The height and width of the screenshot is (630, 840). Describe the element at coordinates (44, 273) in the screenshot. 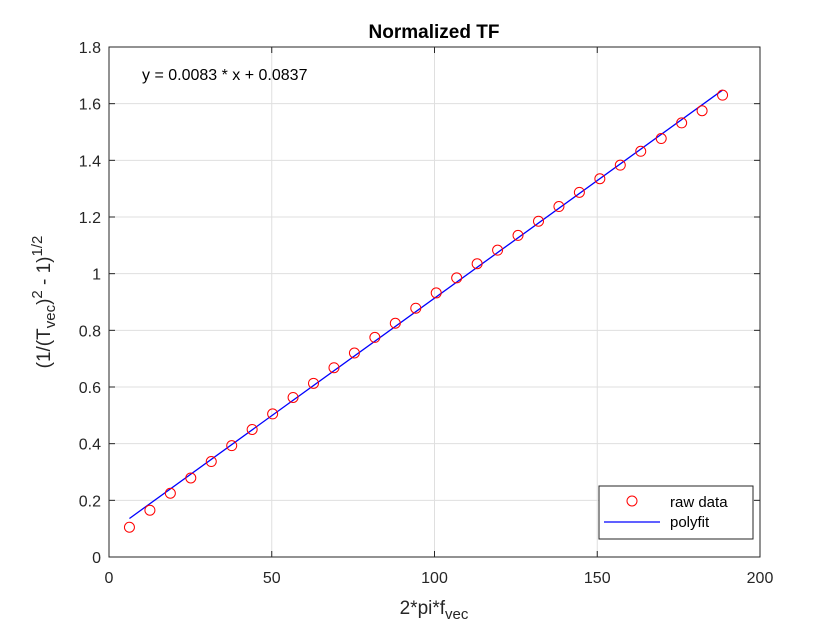

I see `y-axis-label-part3: - 1)` at that location.